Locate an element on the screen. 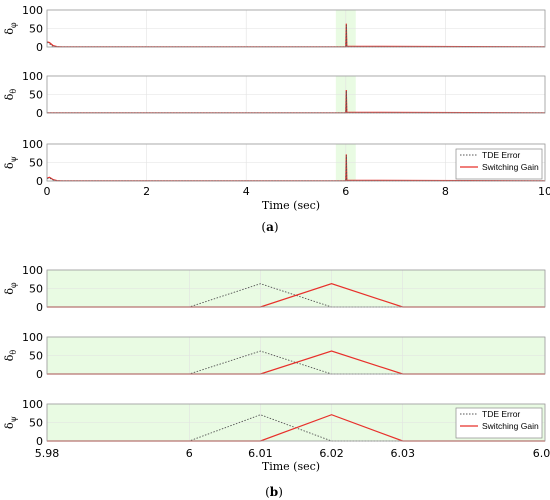  x-tick-label: 6.05 is located at coordinates (541, 453).